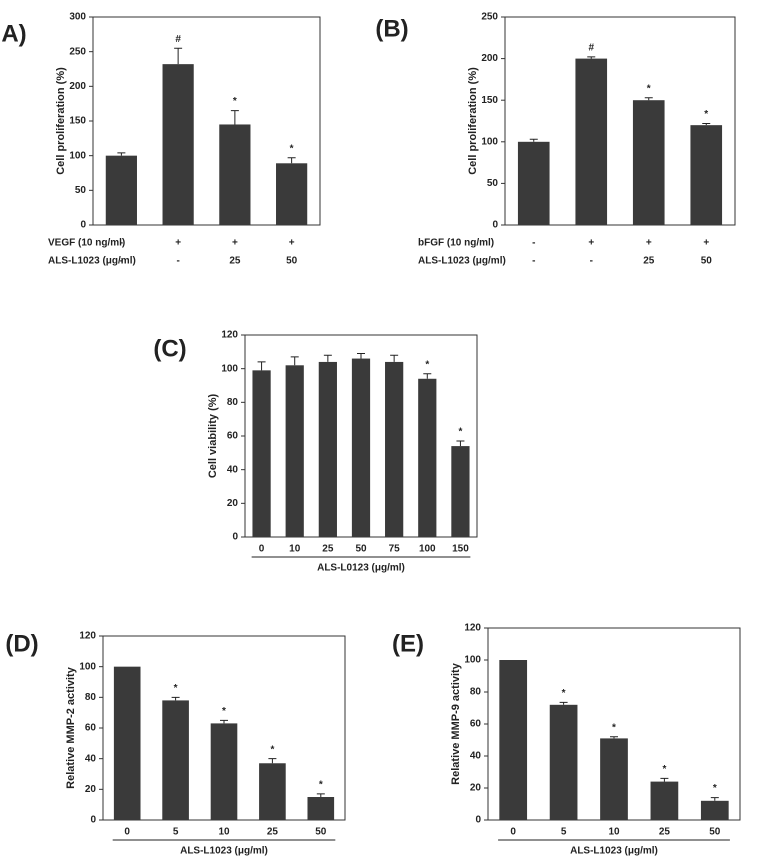 Image resolution: width=760 pixels, height=862 pixels. Describe the element at coordinates (77, 17) in the screenshot. I see `y-tick-label: 300` at that location.